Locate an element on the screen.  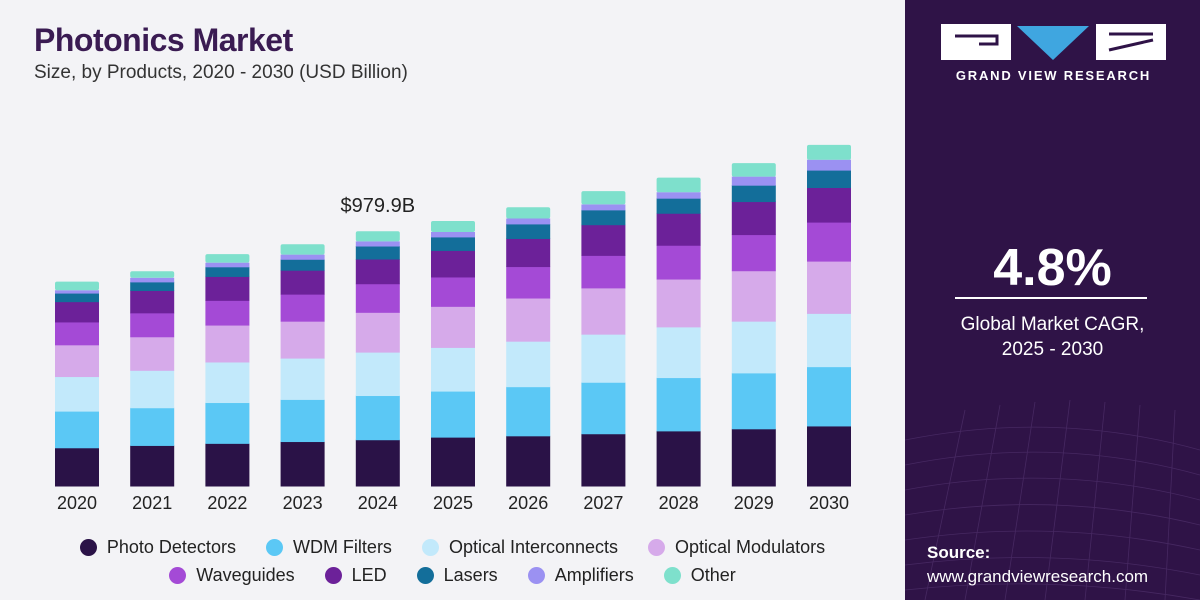
bar-segment-optical-modulators-2022 is located at coordinates (227, 344).